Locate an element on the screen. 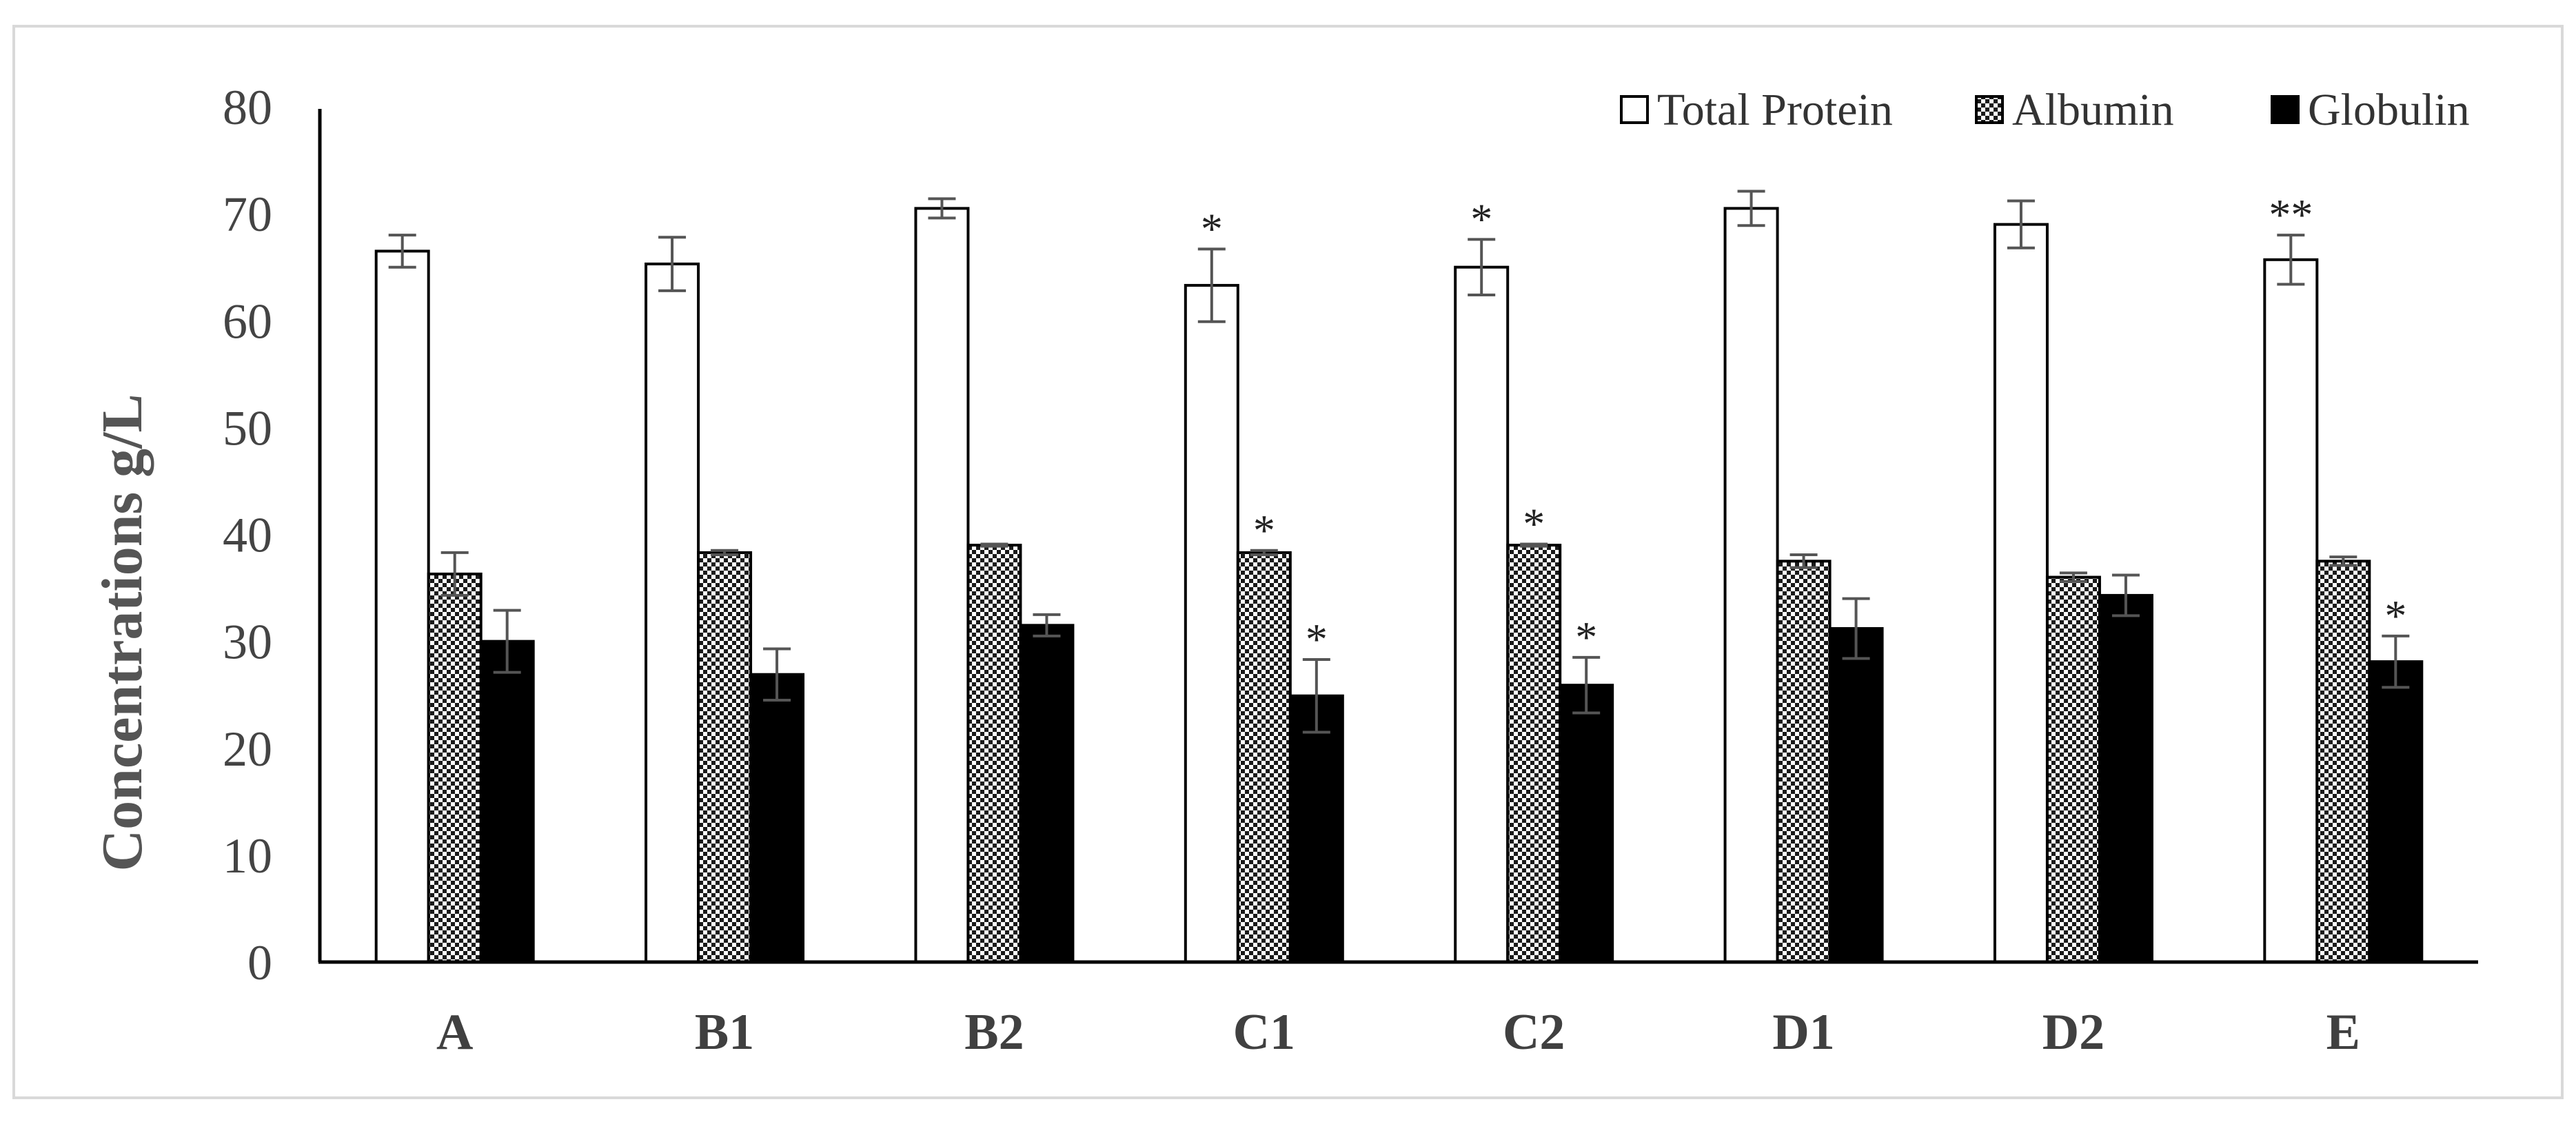  bar-globulin-c2 is located at coordinates (1586, 824).